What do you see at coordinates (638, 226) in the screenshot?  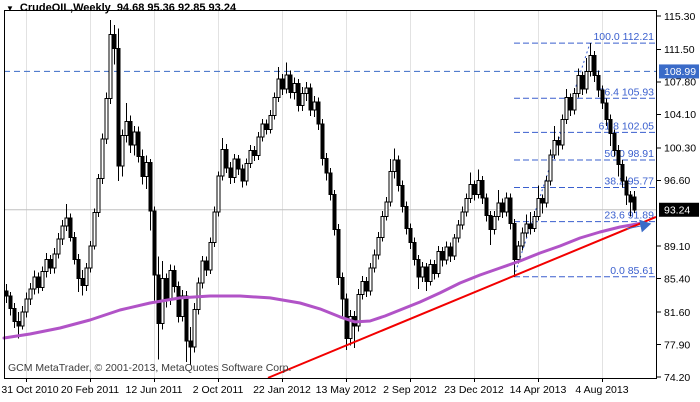 I see `arrow-object` at bounding box center [638, 226].